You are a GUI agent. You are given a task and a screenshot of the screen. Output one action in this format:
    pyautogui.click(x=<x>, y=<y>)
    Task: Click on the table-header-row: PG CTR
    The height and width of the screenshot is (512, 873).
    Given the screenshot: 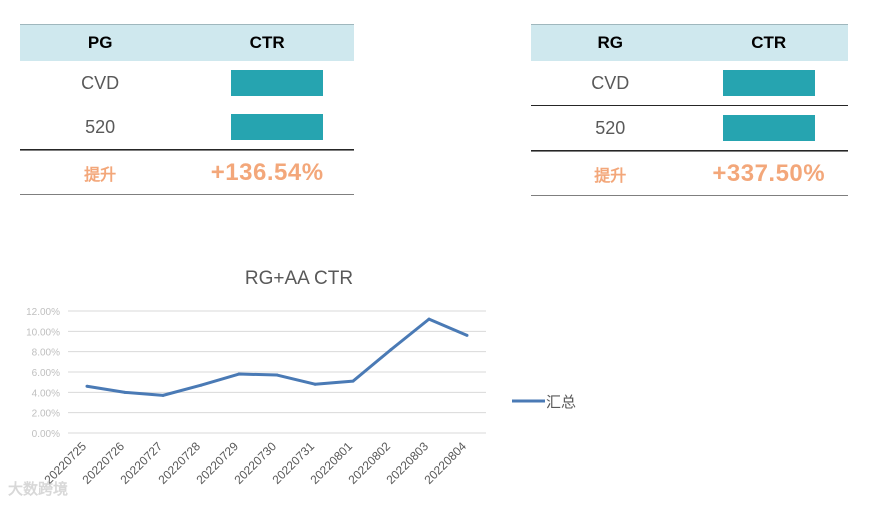 What is the action you would take?
    pyautogui.click(x=187, y=42)
    